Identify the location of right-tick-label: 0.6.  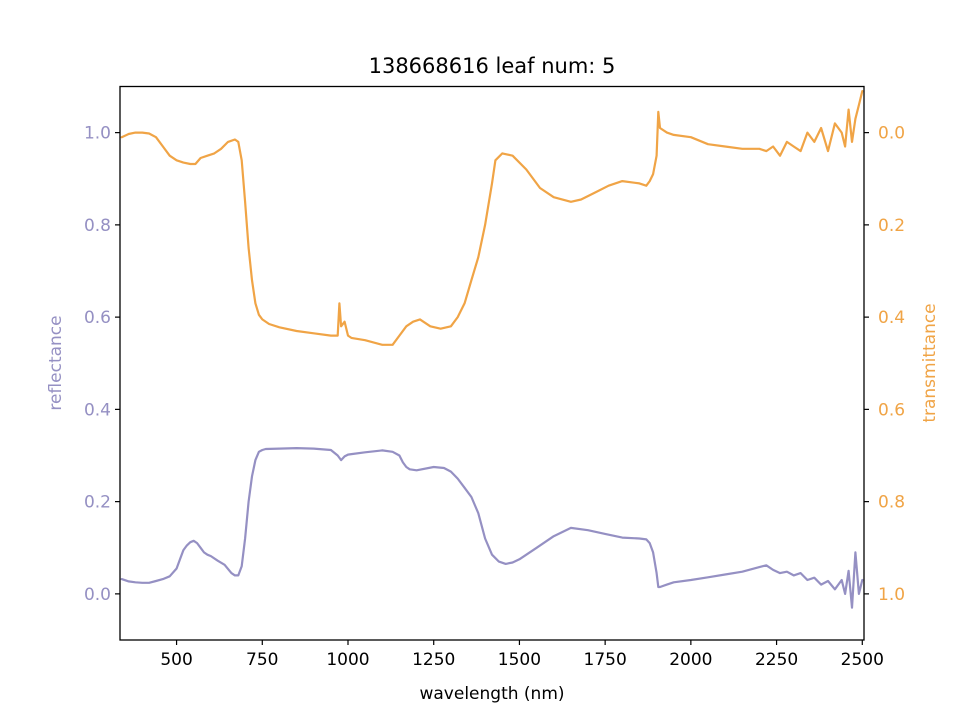
(891, 410).